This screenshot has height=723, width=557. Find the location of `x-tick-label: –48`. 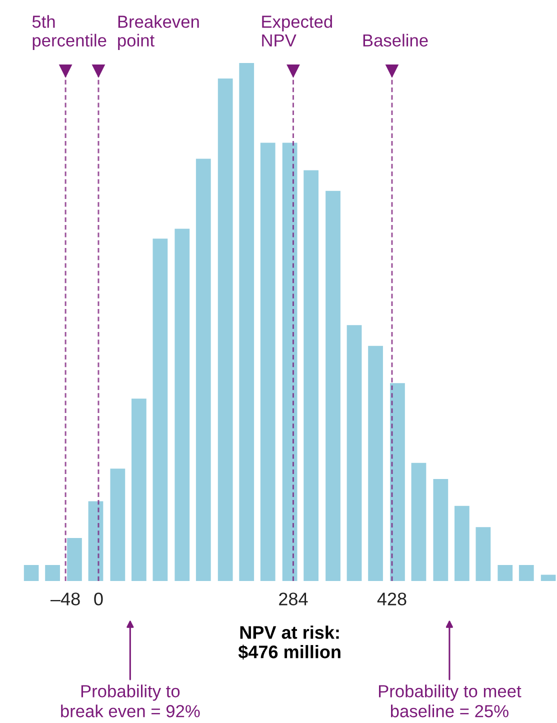

x-tick-label: –48 is located at coordinates (65, 599).